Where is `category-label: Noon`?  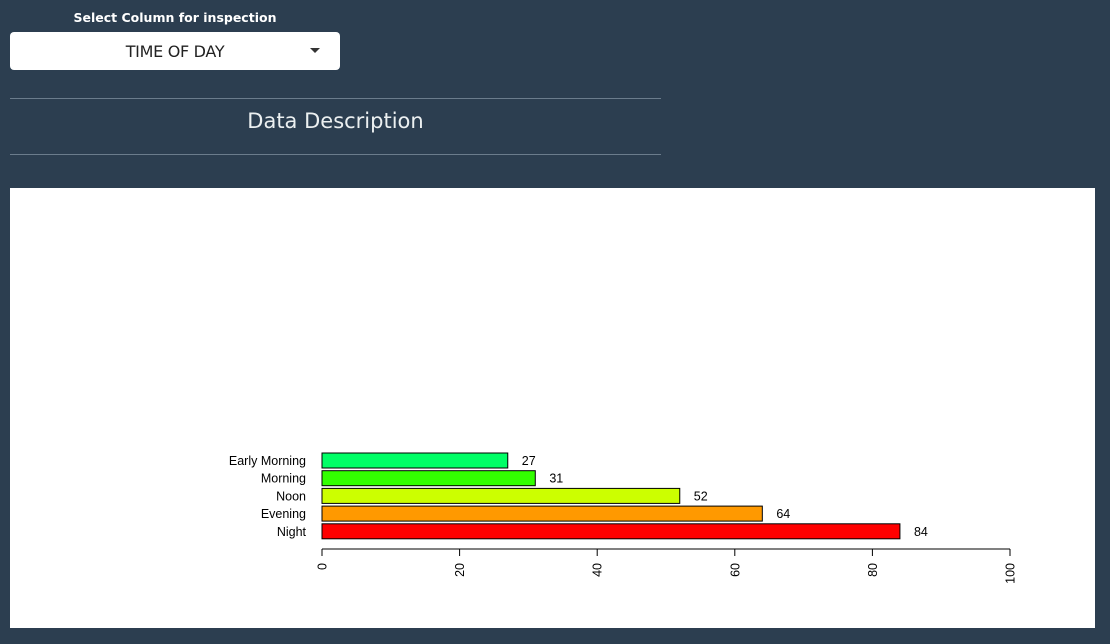
category-label: Noon is located at coordinates (291, 496).